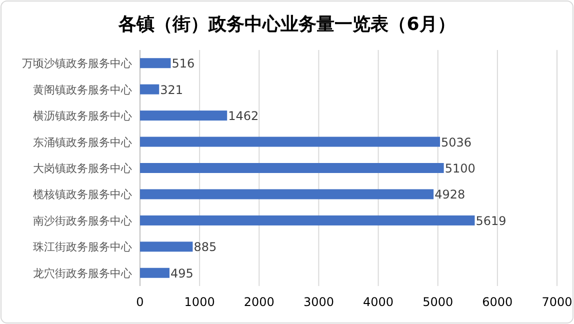  I want to click on x-tick-label: 2000, so click(259, 302).